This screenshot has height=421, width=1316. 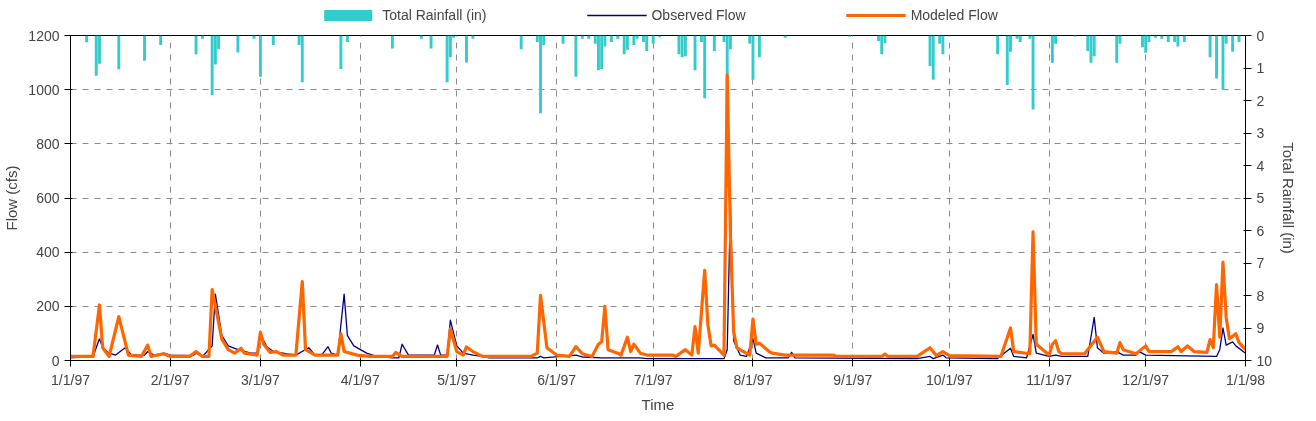 What do you see at coordinates (954, 15) in the screenshot?
I see `legend-label: Modeled Flow` at bounding box center [954, 15].